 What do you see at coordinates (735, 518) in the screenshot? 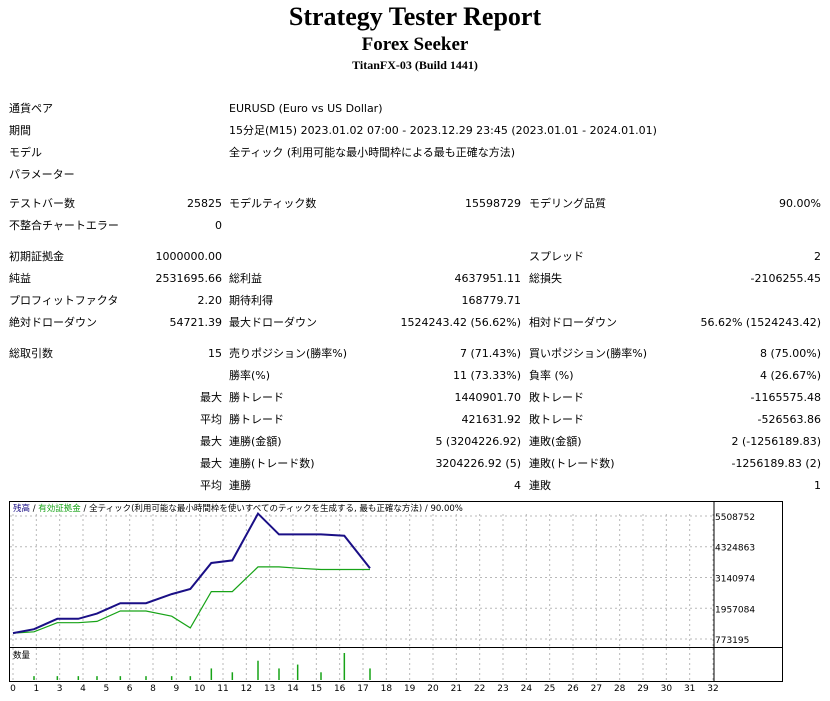
I see `y-tick-label: 5508752` at bounding box center [735, 518].